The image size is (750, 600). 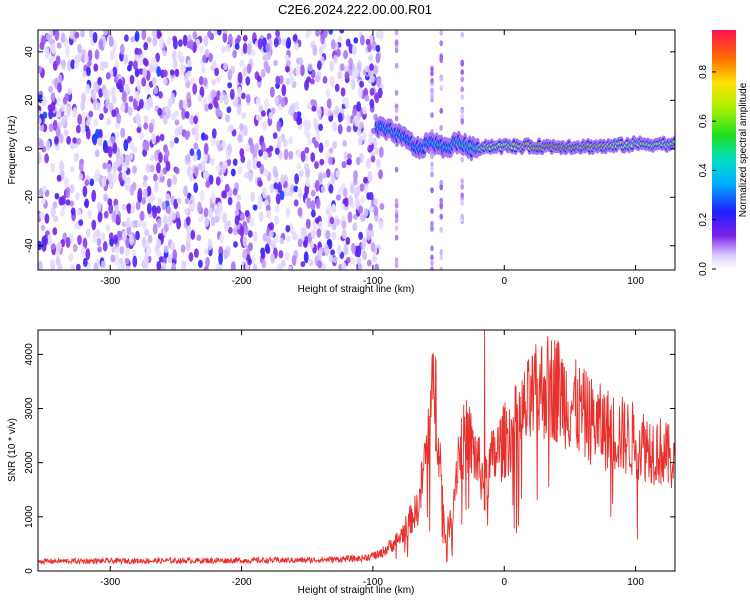 What do you see at coordinates (707, 170) in the screenshot?
I see `colorbar-ticks: 0.0 0.2 0.4 0.6 0.8` at bounding box center [707, 170].